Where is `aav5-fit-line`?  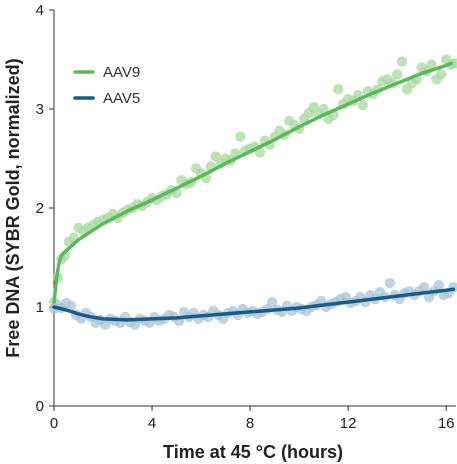 aav5-fit-line is located at coordinates (254, 304).